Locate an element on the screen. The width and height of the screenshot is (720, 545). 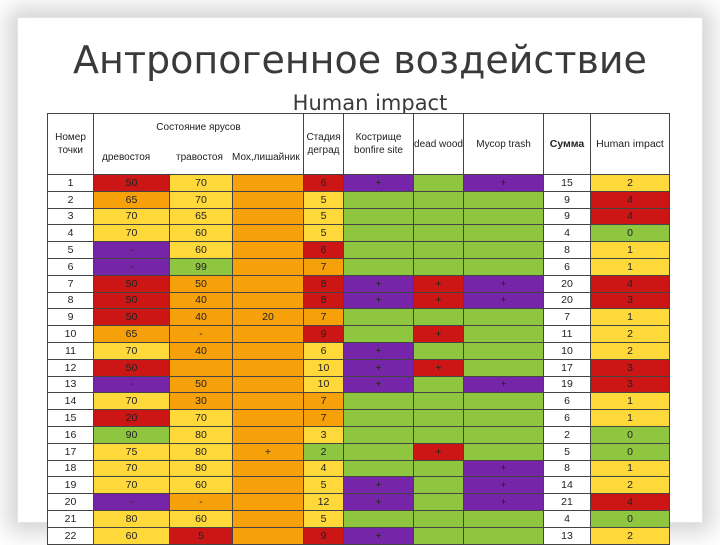
cell-sum: 10 is located at coordinates (567, 350).